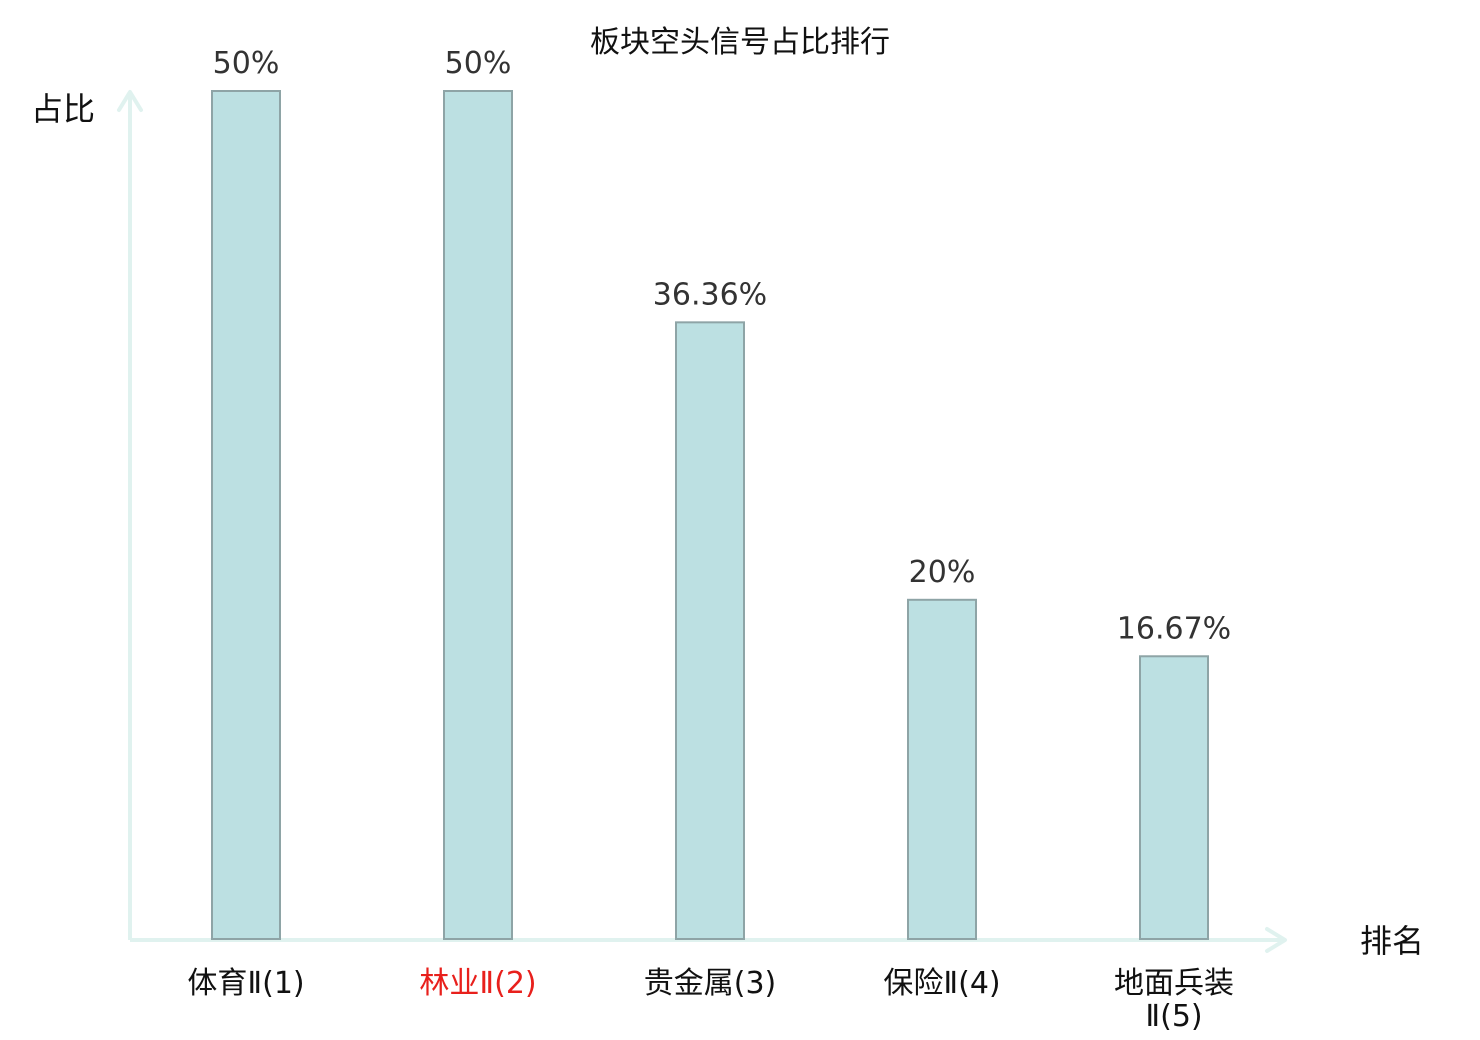  I want to click on value-label-4: 20%, so click(942, 572).